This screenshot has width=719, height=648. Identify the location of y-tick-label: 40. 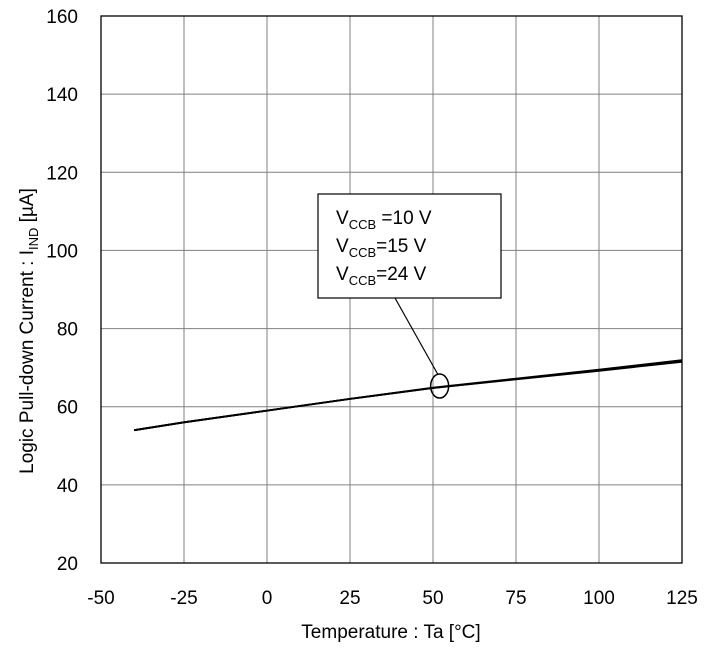
(67, 486).